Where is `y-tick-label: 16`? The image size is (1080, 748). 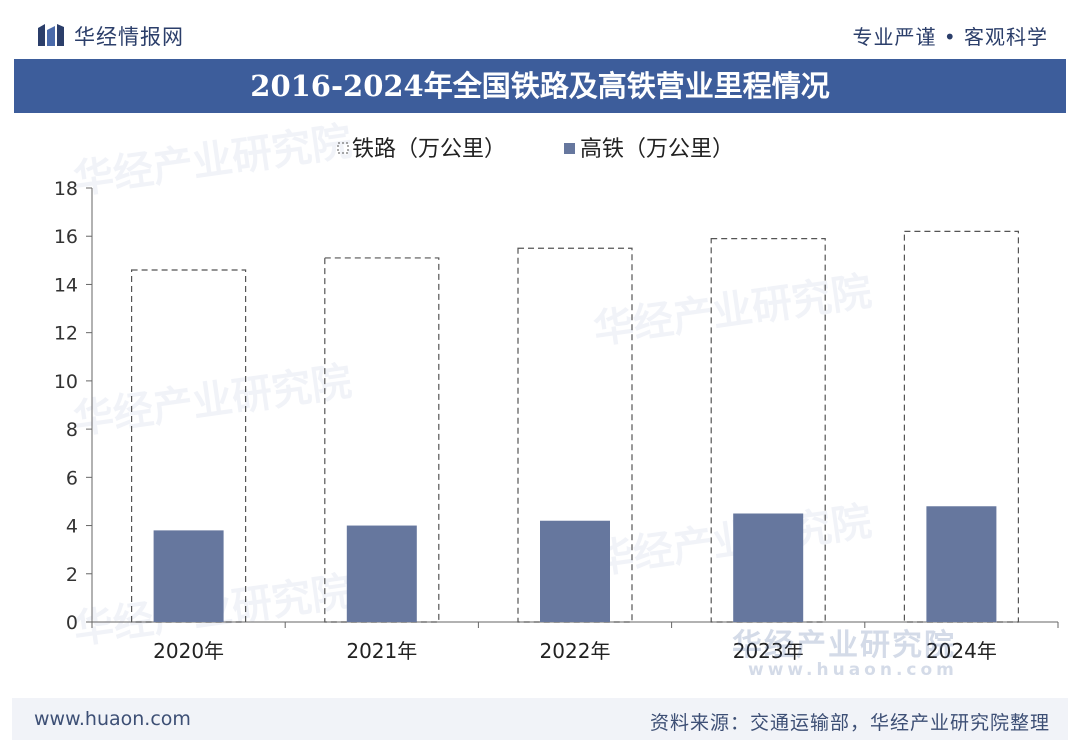
y-tick-label: 16 is located at coordinates (66, 237).